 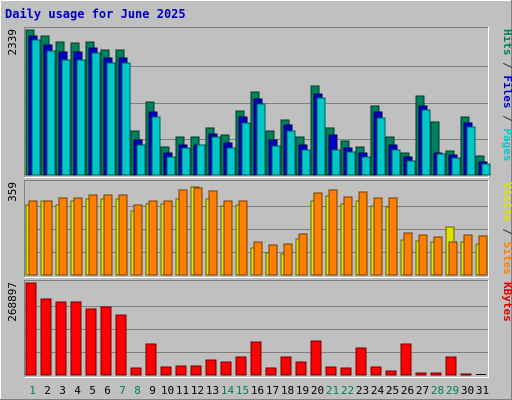 I want to click on x-tick-label-27: 27, so click(x=422, y=390).